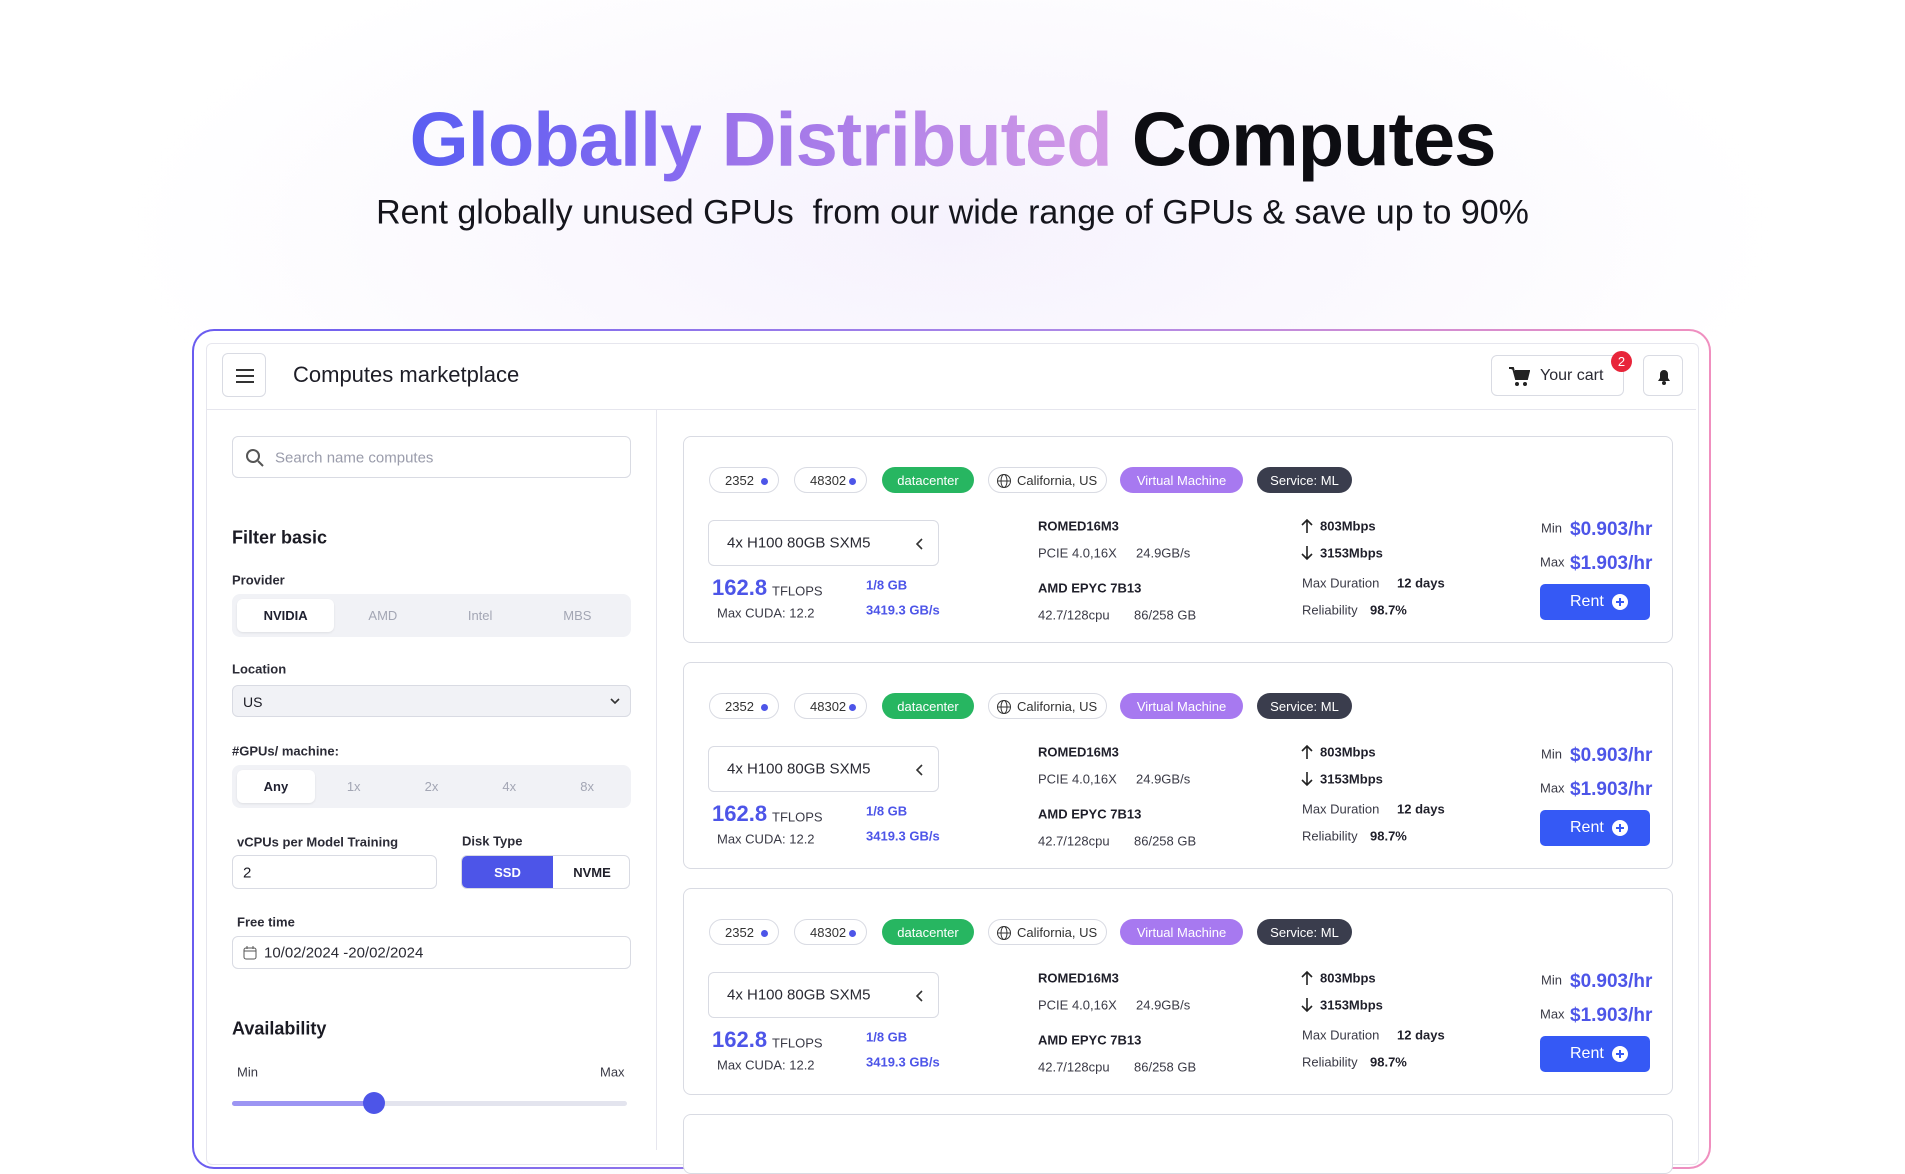  What do you see at coordinates (492, 841) in the screenshot?
I see `disk-label: Disk Type` at bounding box center [492, 841].